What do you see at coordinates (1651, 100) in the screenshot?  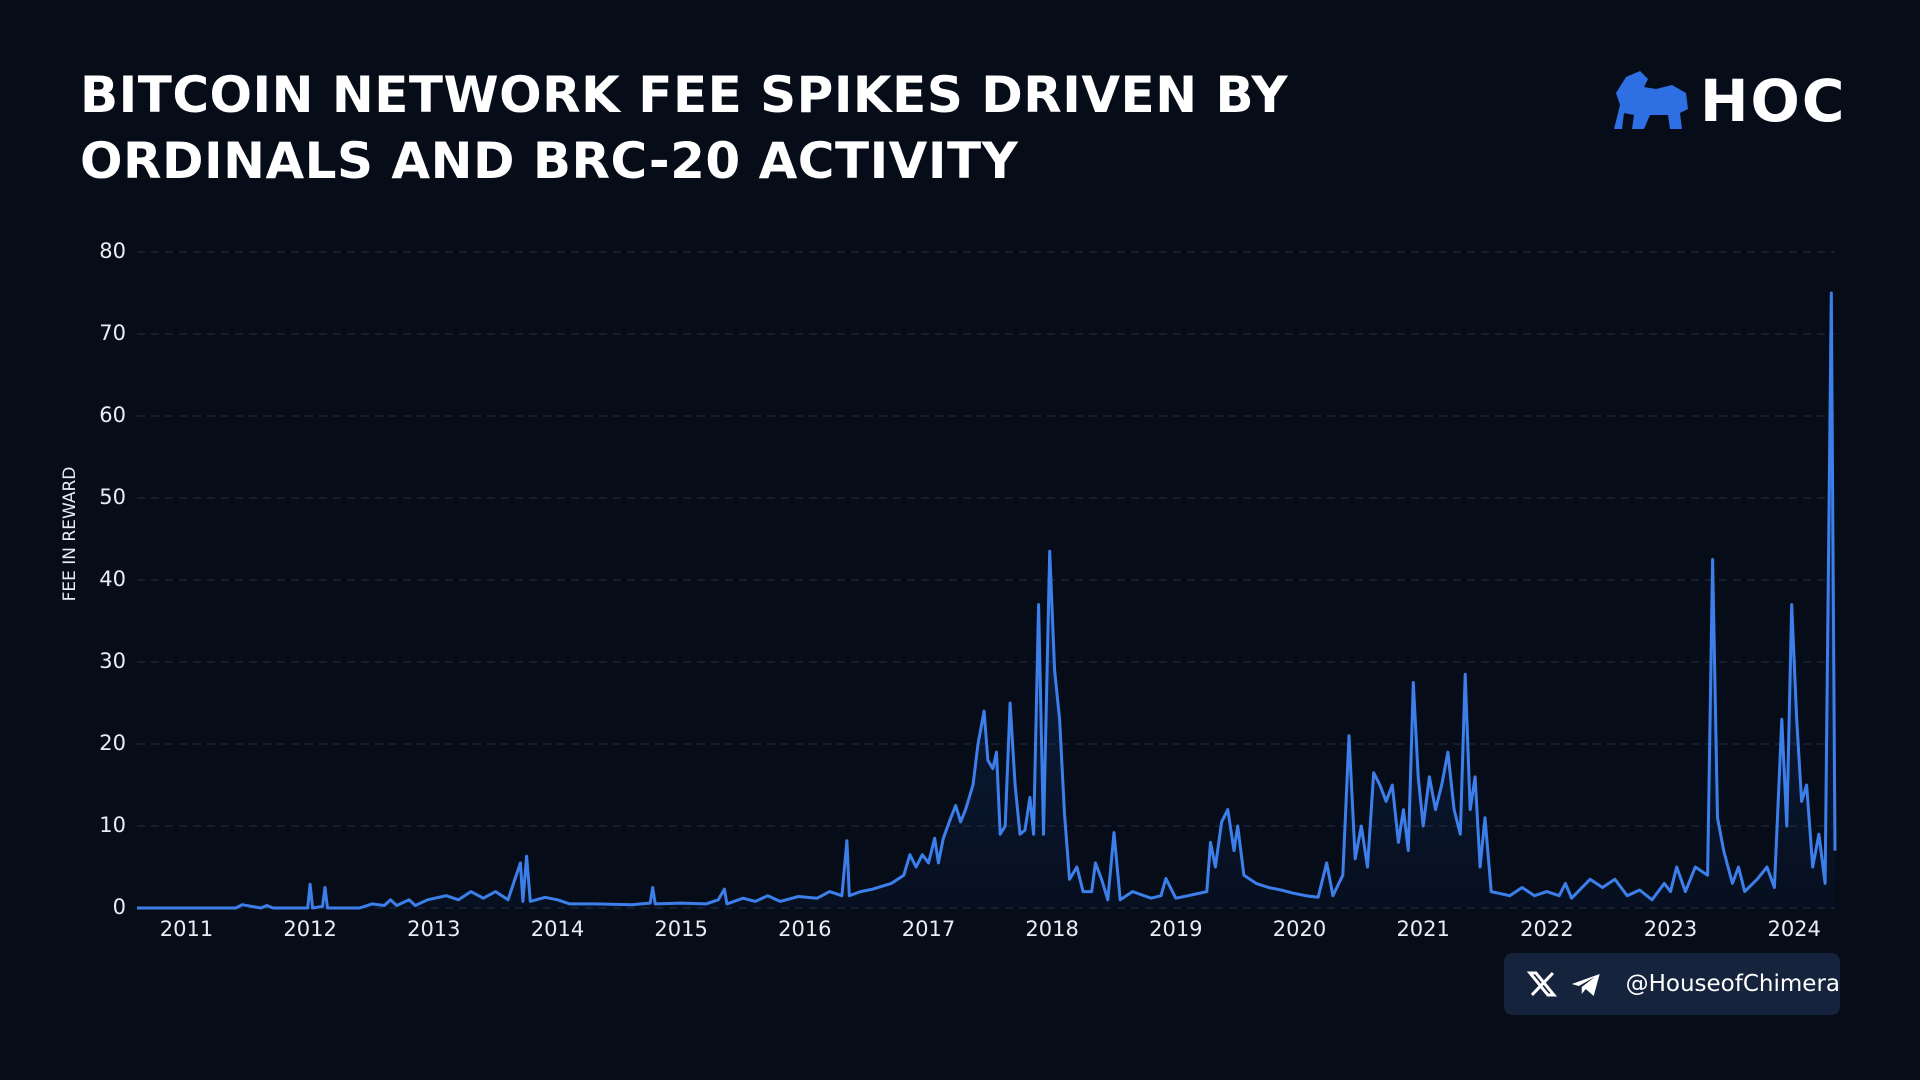 I see `logo-icon` at bounding box center [1651, 100].